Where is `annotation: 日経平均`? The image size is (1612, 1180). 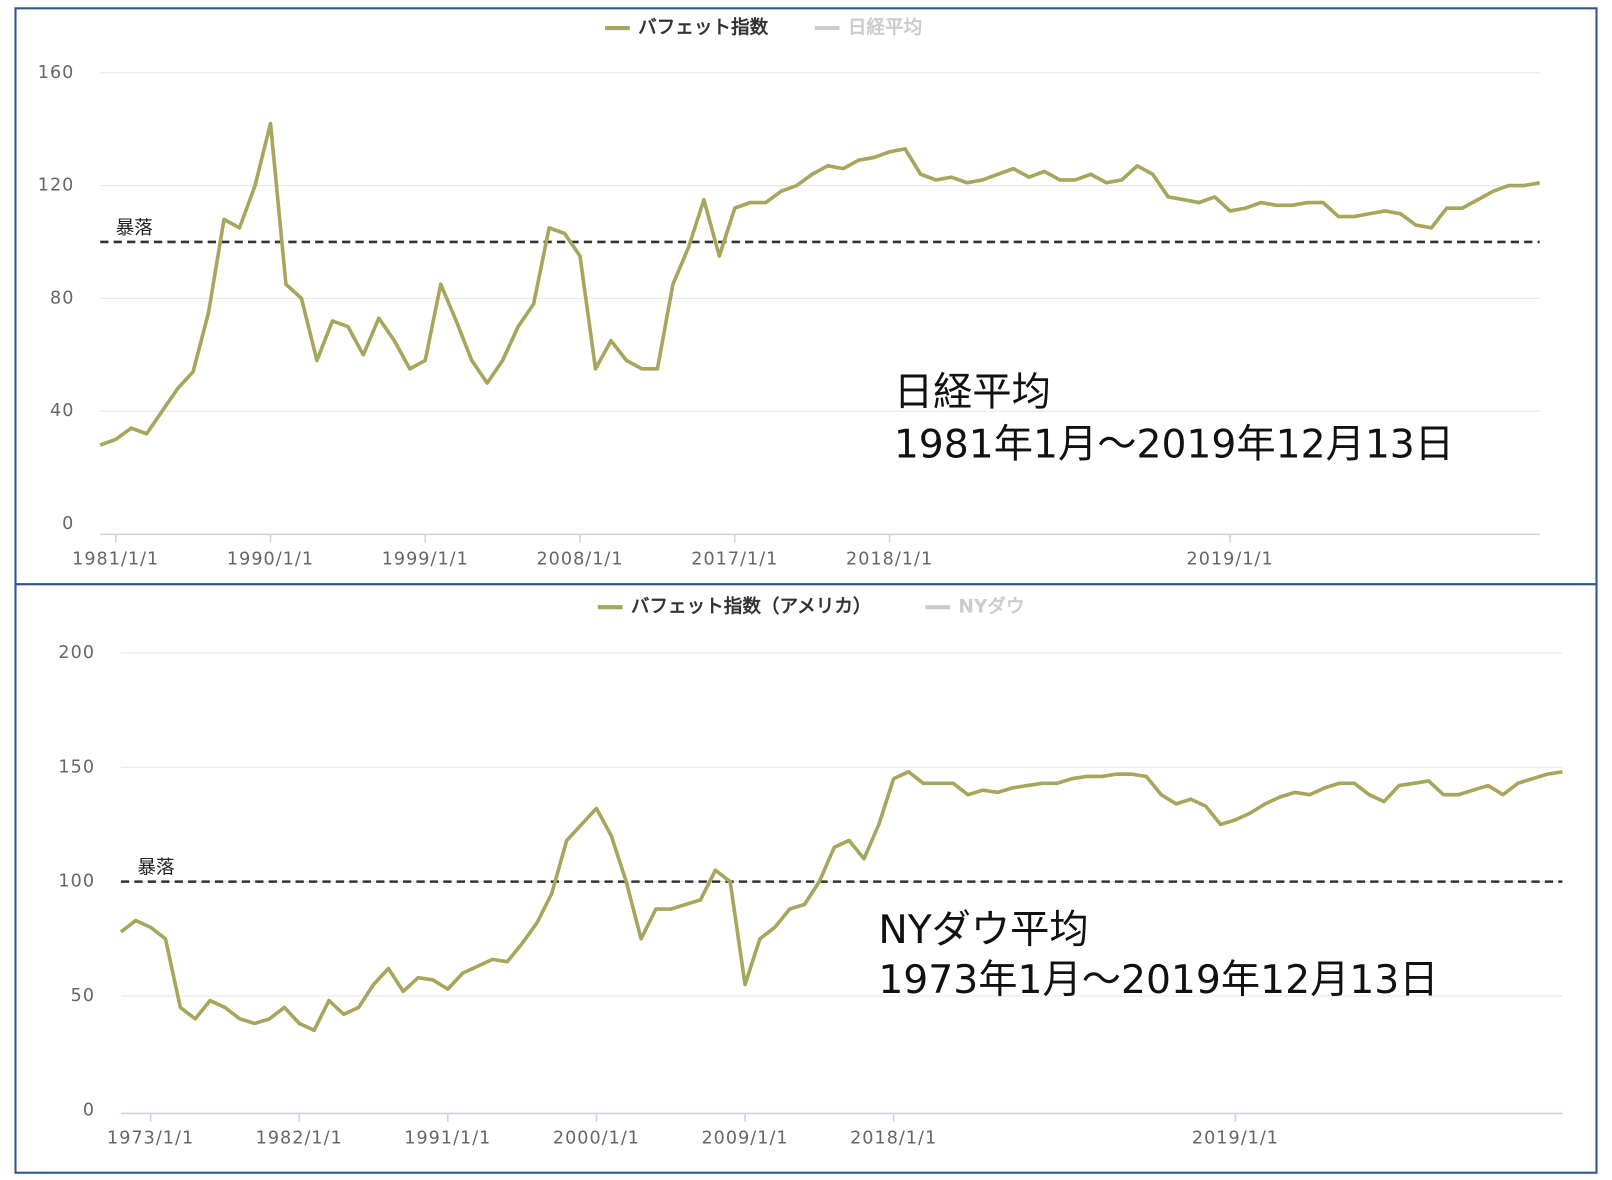
annotation: 日経平均 is located at coordinates (972, 392).